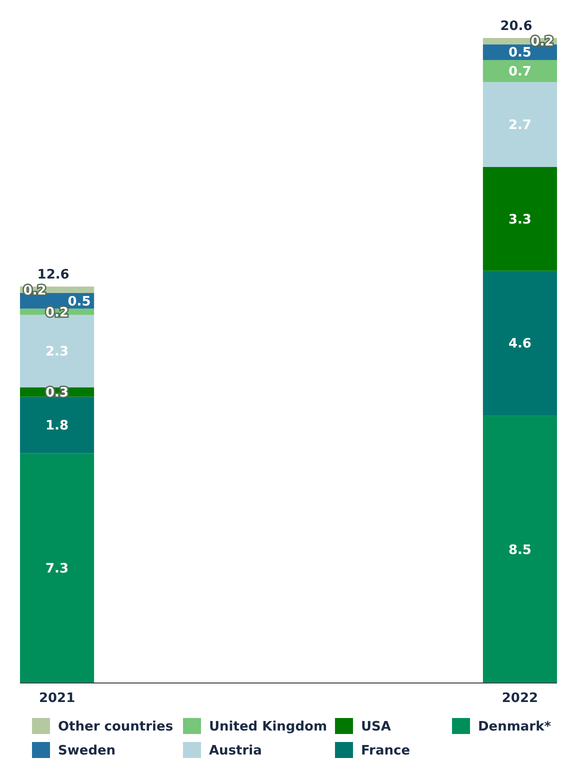 Image resolution: width=565 pixels, height=760 pixels. What do you see at coordinates (53, 275) in the screenshot?
I see `total-label: 12.6` at bounding box center [53, 275].